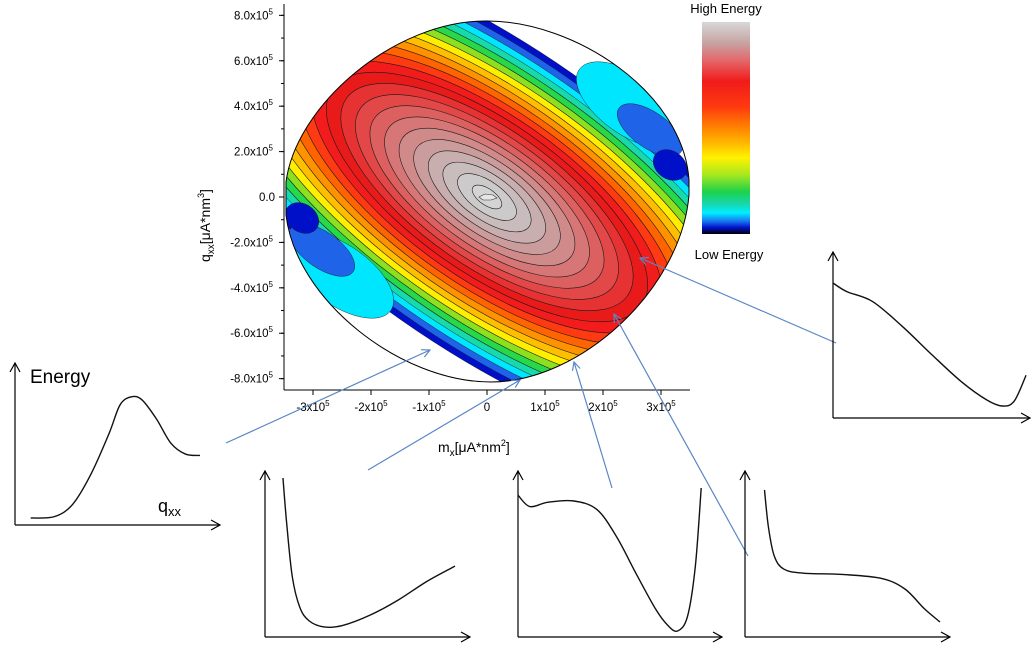 The height and width of the screenshot is (652, 1032). I want to click on x-tick-label: 2x10⁵, so click(603, 406).